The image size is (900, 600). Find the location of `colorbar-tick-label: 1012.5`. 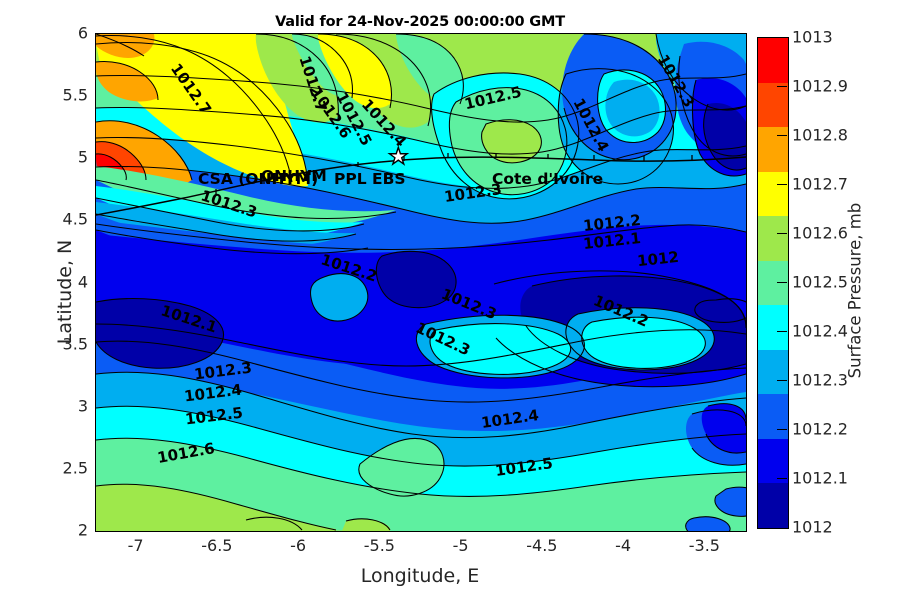

colorbar-tick-label: 1012.5 is located at coordinates (820, 282).